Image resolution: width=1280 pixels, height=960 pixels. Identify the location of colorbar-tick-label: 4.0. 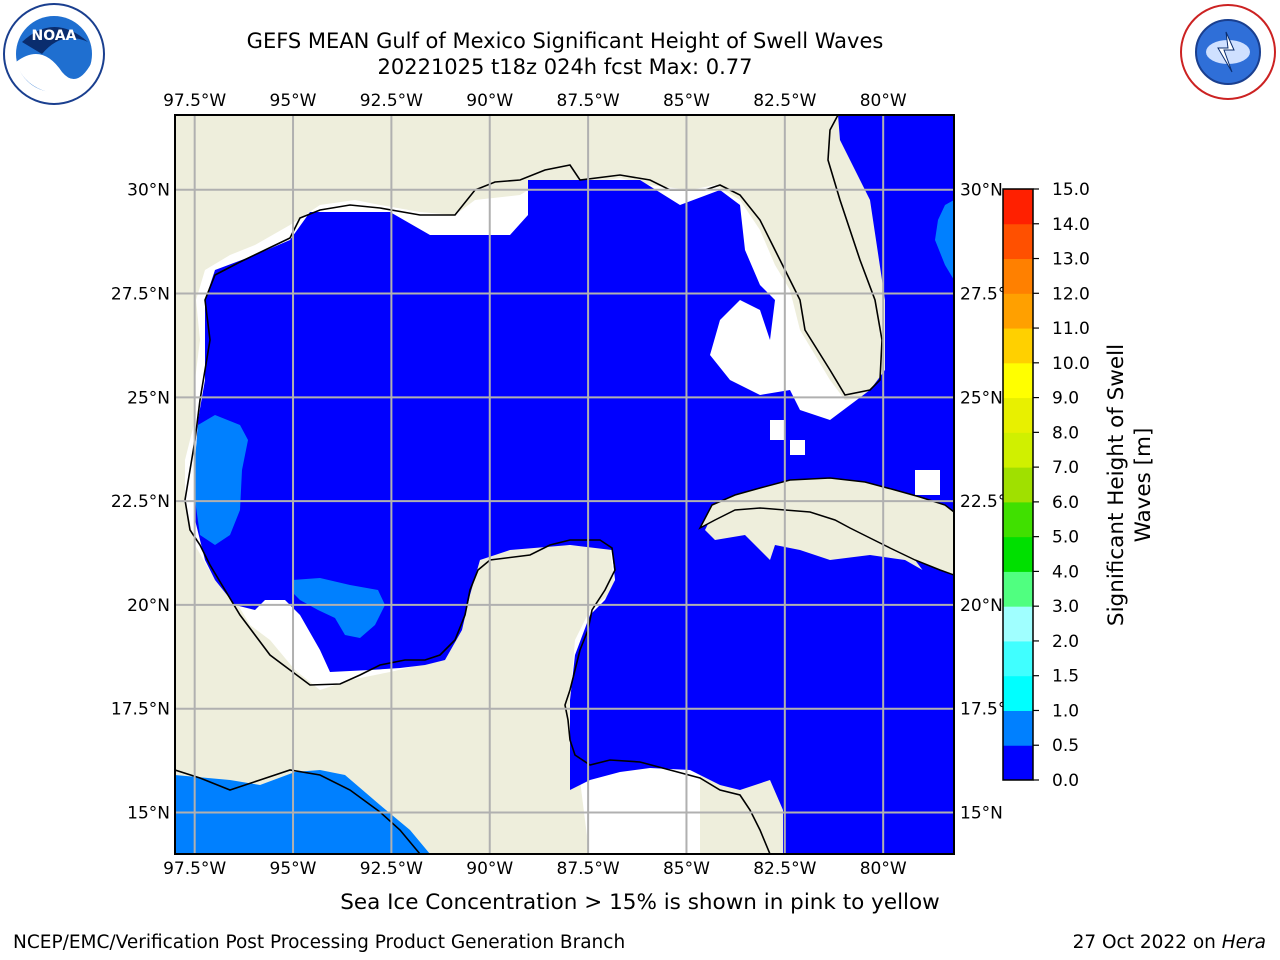
(1065, 572).